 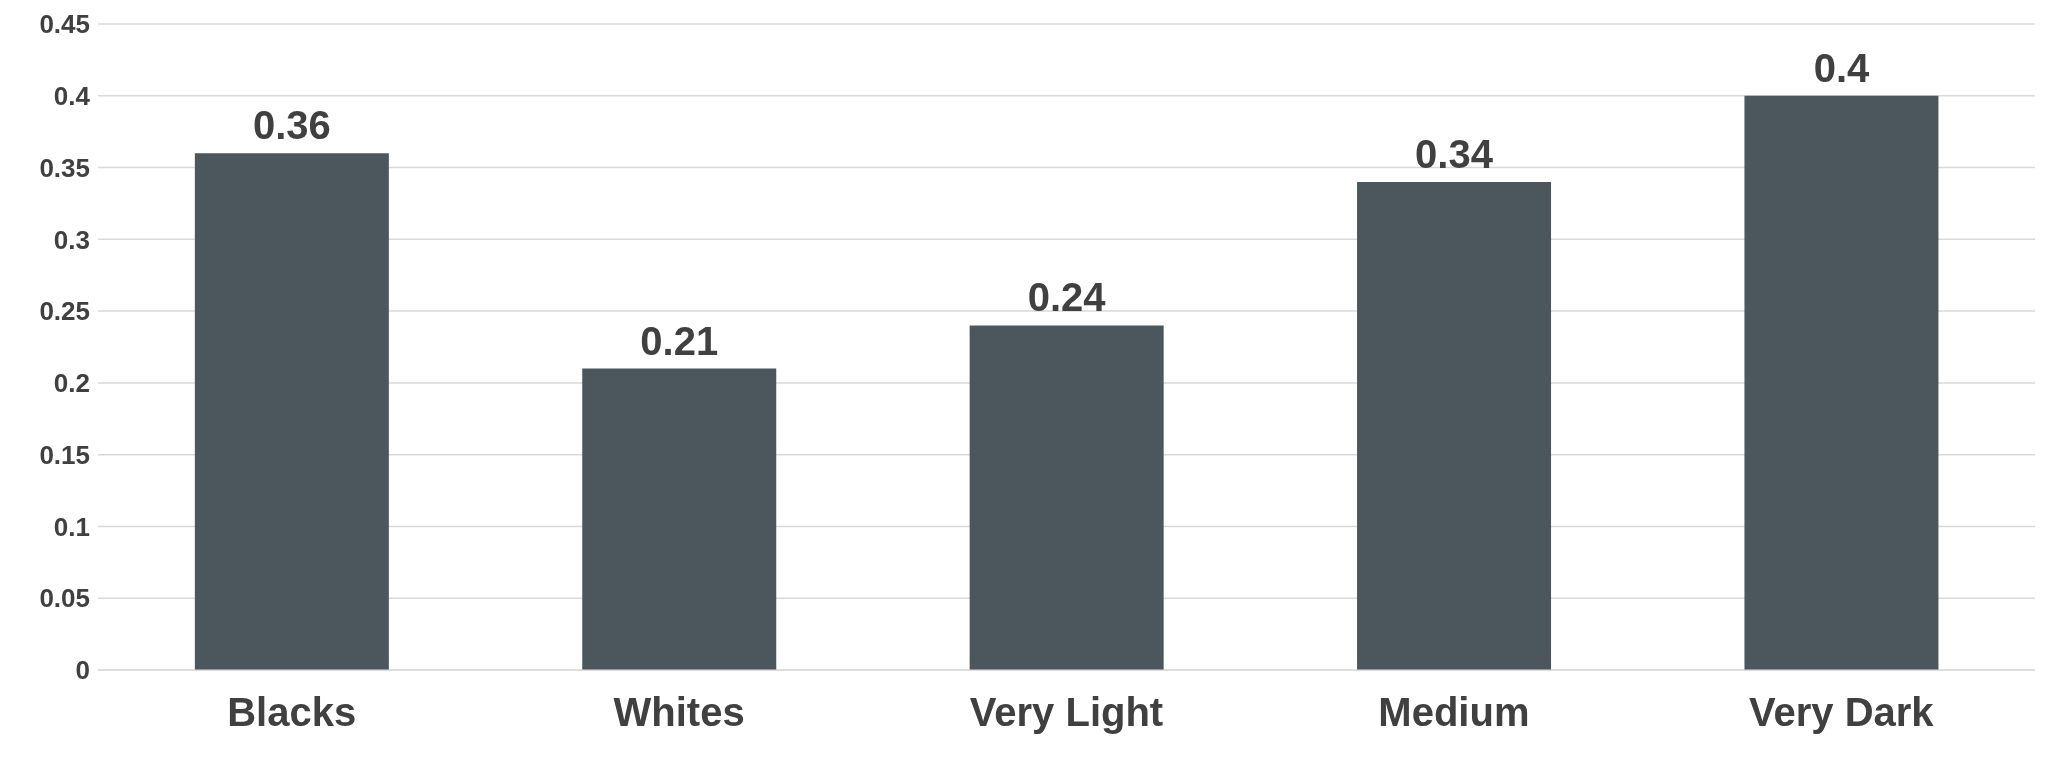 I want to click on data-label: 0.34, so click(x=1454, y=153).